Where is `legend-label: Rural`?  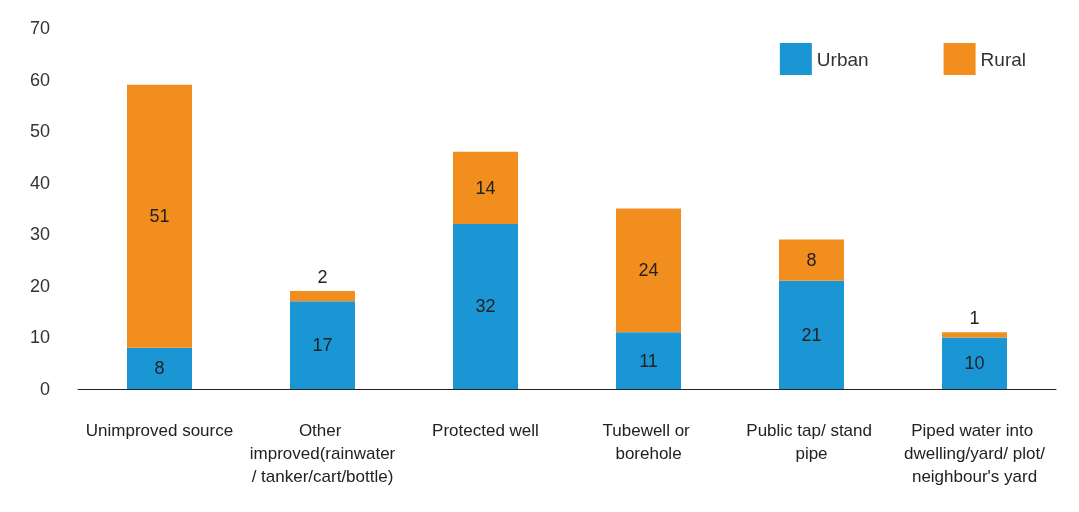
legend-label: Rural is located at coordinates (1003, 59).